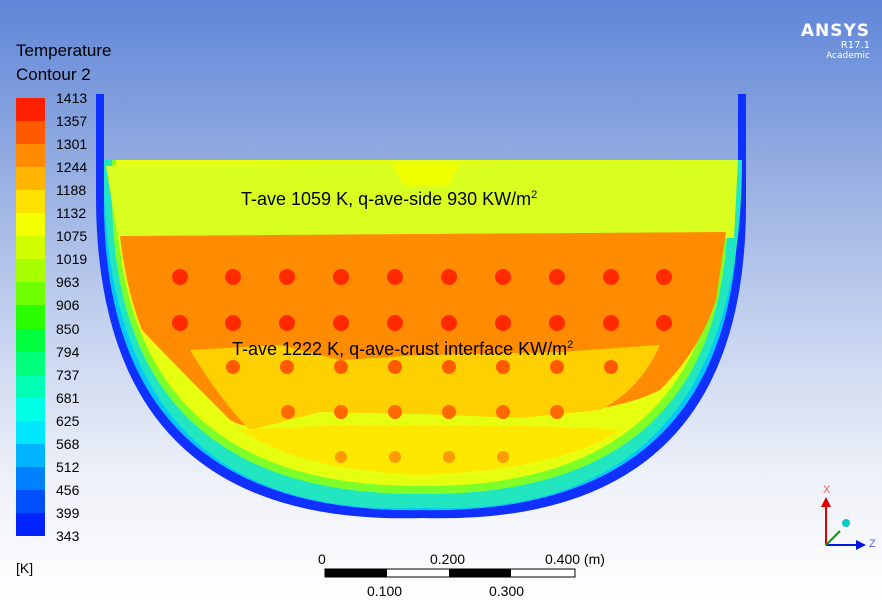 Image resolution: width=882 pixels, height=601 pixels. What do you see at coordinates (25, 568) in the screenshot?
I see `legend-unit: [K]` at bounding box center [25, 568].